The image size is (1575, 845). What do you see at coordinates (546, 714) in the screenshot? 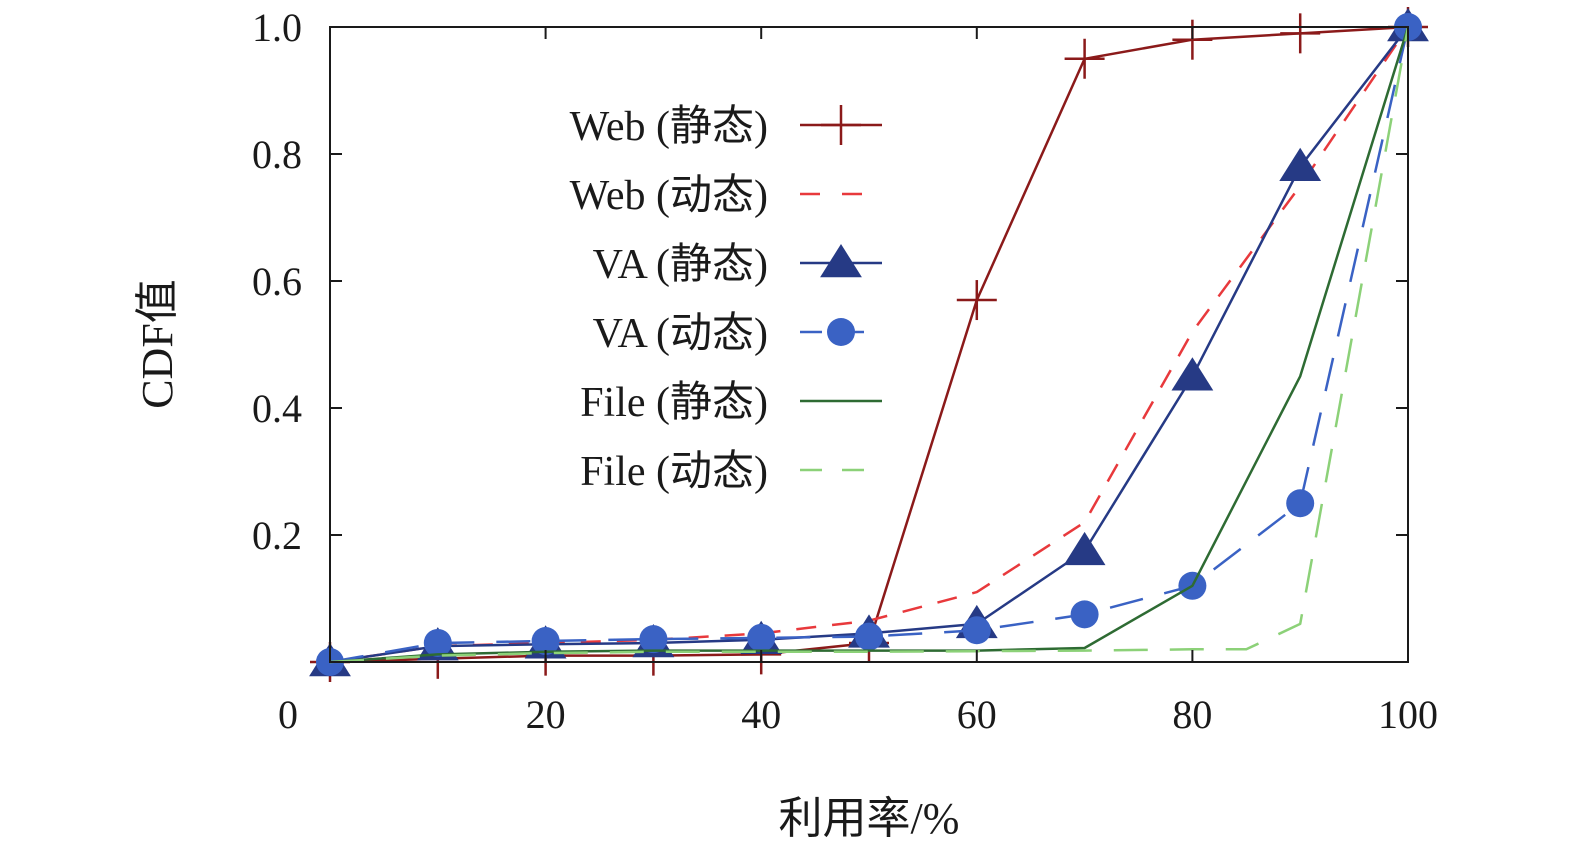
I see `x-tick-label: 20` at bounding box center [546, 714].